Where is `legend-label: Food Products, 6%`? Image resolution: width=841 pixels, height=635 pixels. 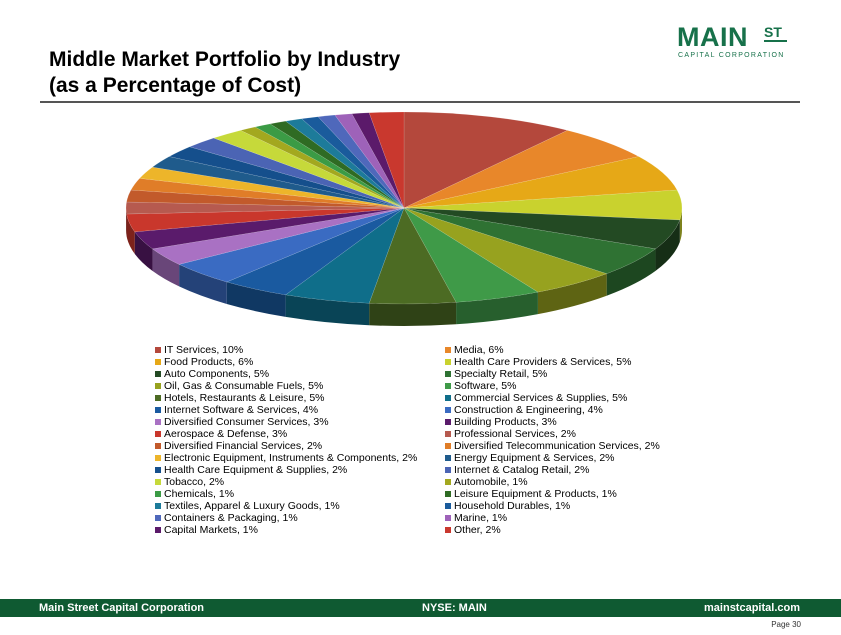 legend-label: Food Products, 6% is located at coordinates (209, 362).